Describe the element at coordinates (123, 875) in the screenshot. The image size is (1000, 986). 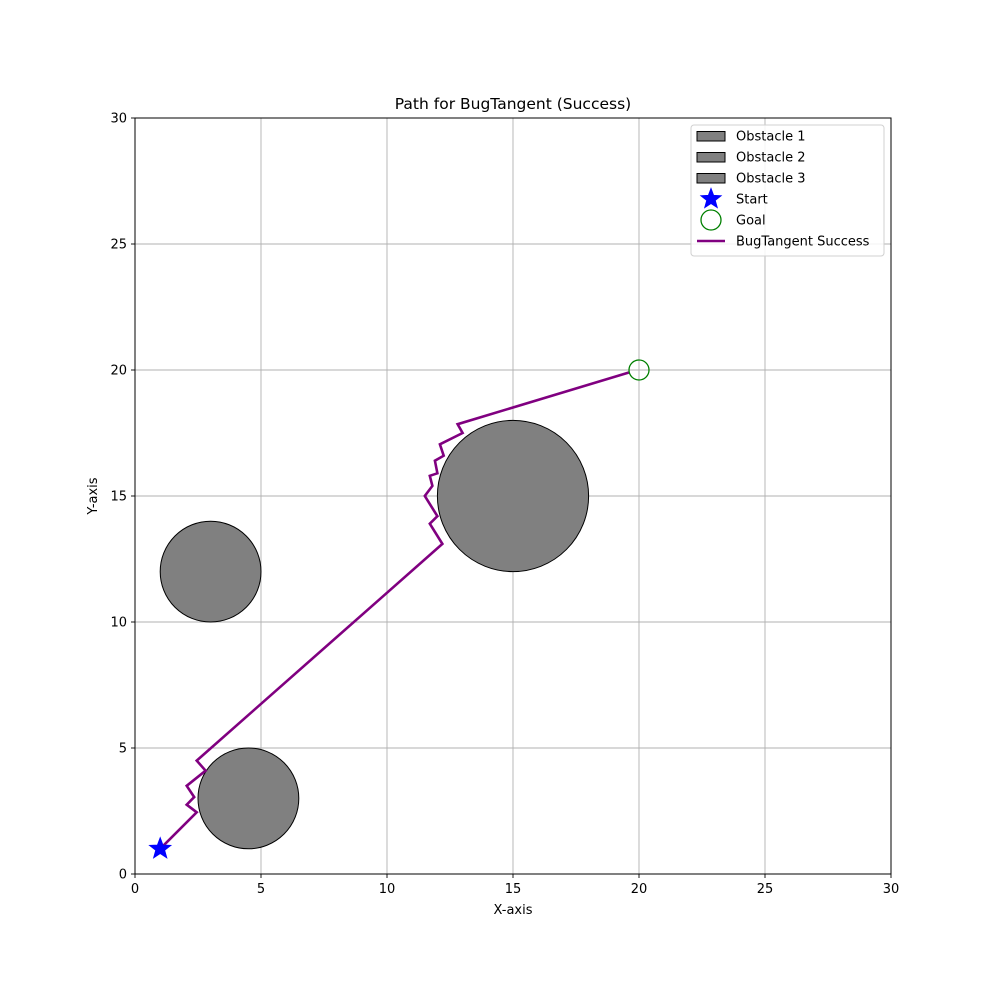
I see `y-tick-label: 0` at that location.